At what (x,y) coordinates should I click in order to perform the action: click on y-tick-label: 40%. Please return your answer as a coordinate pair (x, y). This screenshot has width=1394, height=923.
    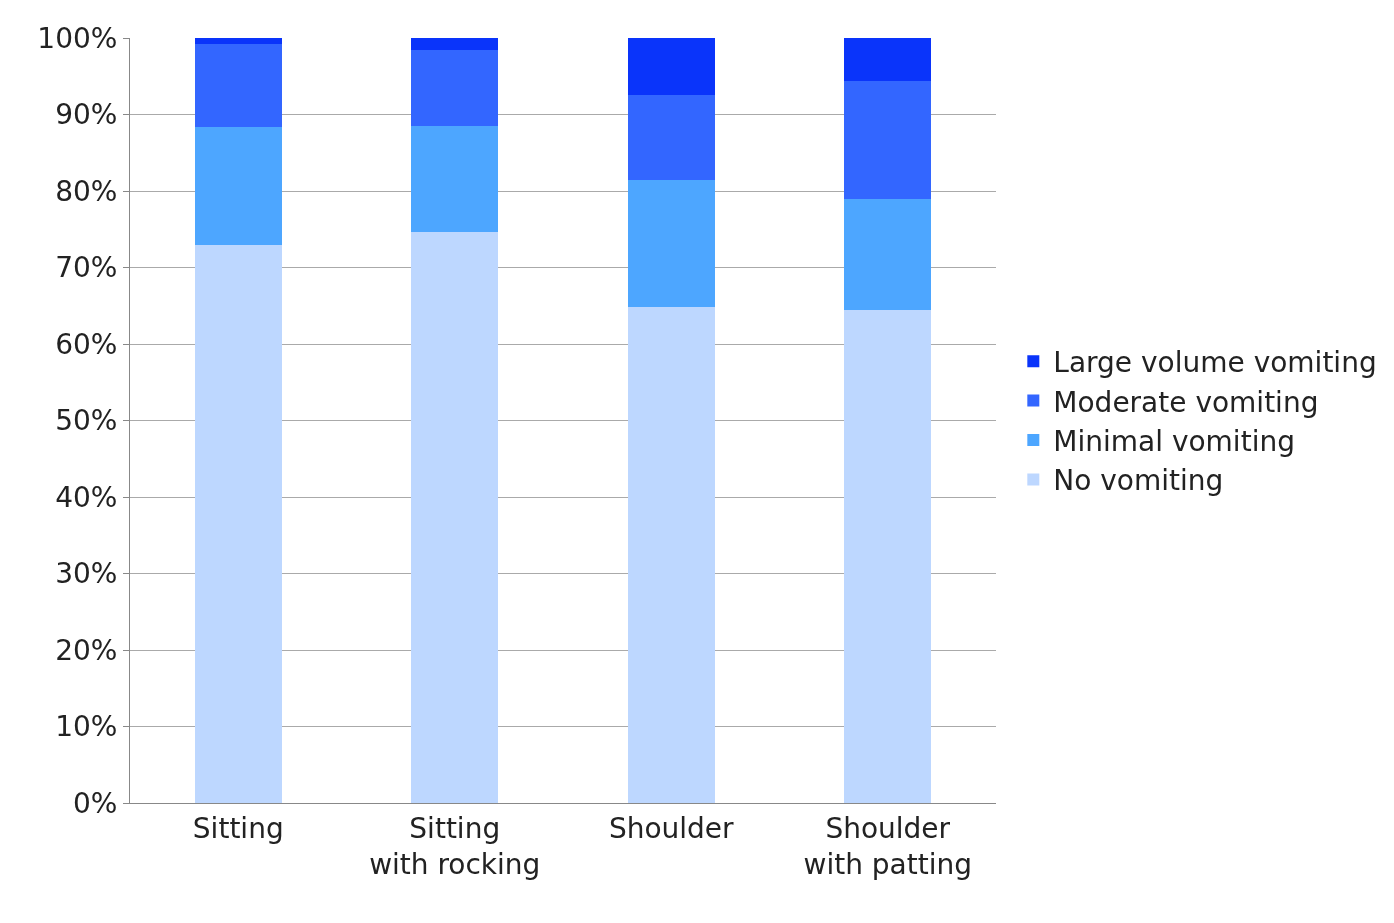
    Looking at the image, I should click on (86, 497).